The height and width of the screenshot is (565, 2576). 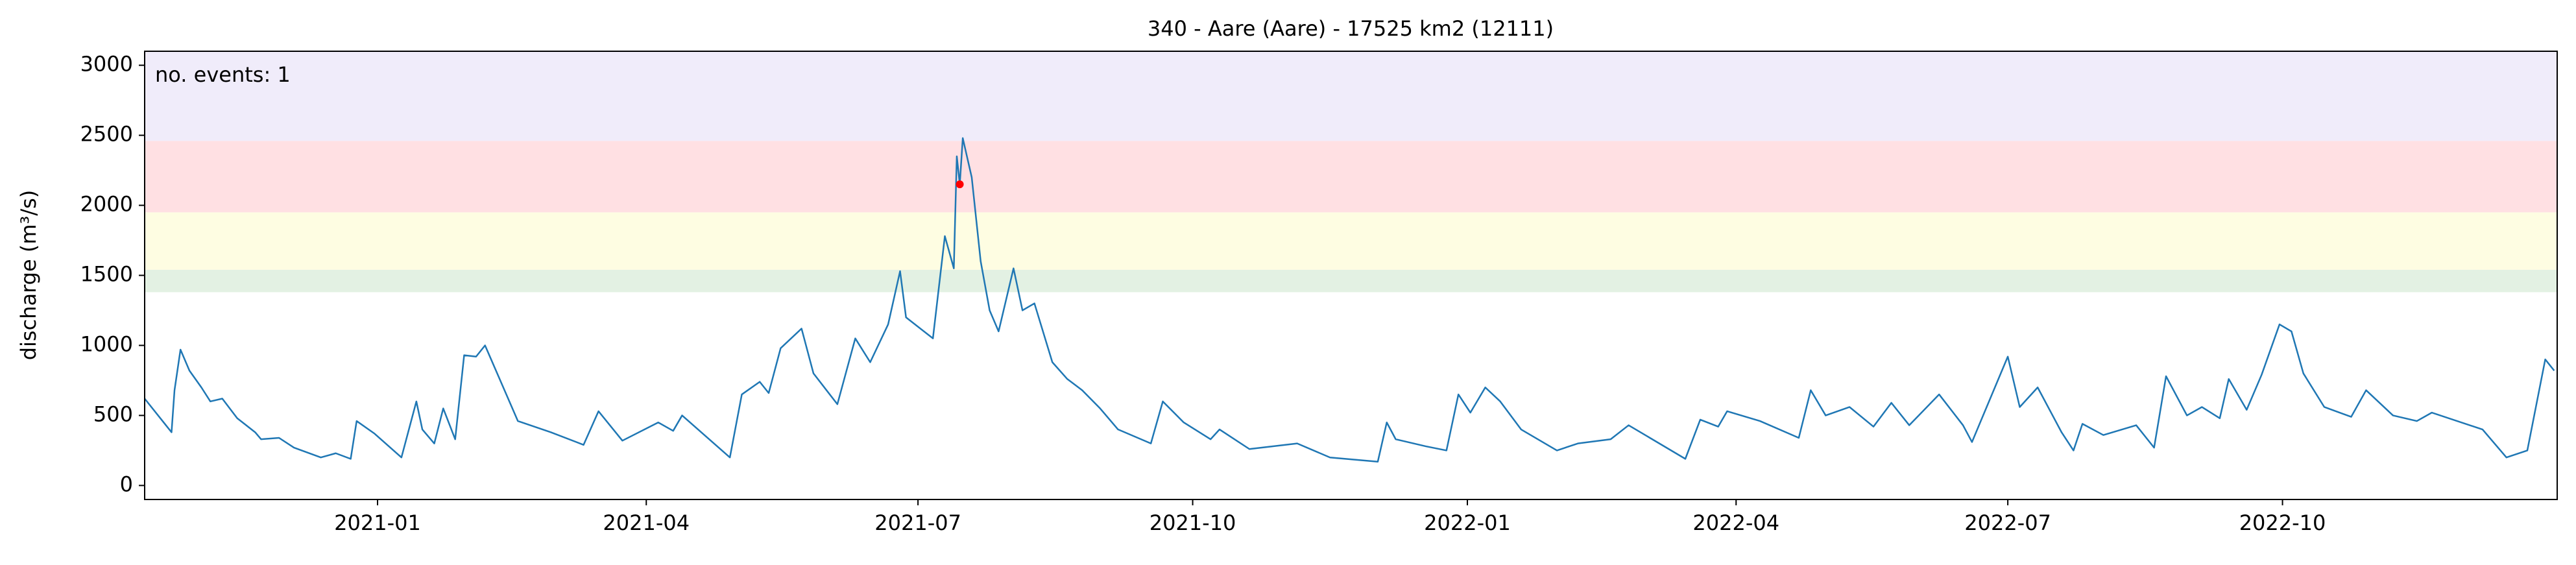 What do you see at coordinates (2282, 523) in the screenshot?
I see `x-tick-label: 2022-10` at bounding box center [2282, 523].